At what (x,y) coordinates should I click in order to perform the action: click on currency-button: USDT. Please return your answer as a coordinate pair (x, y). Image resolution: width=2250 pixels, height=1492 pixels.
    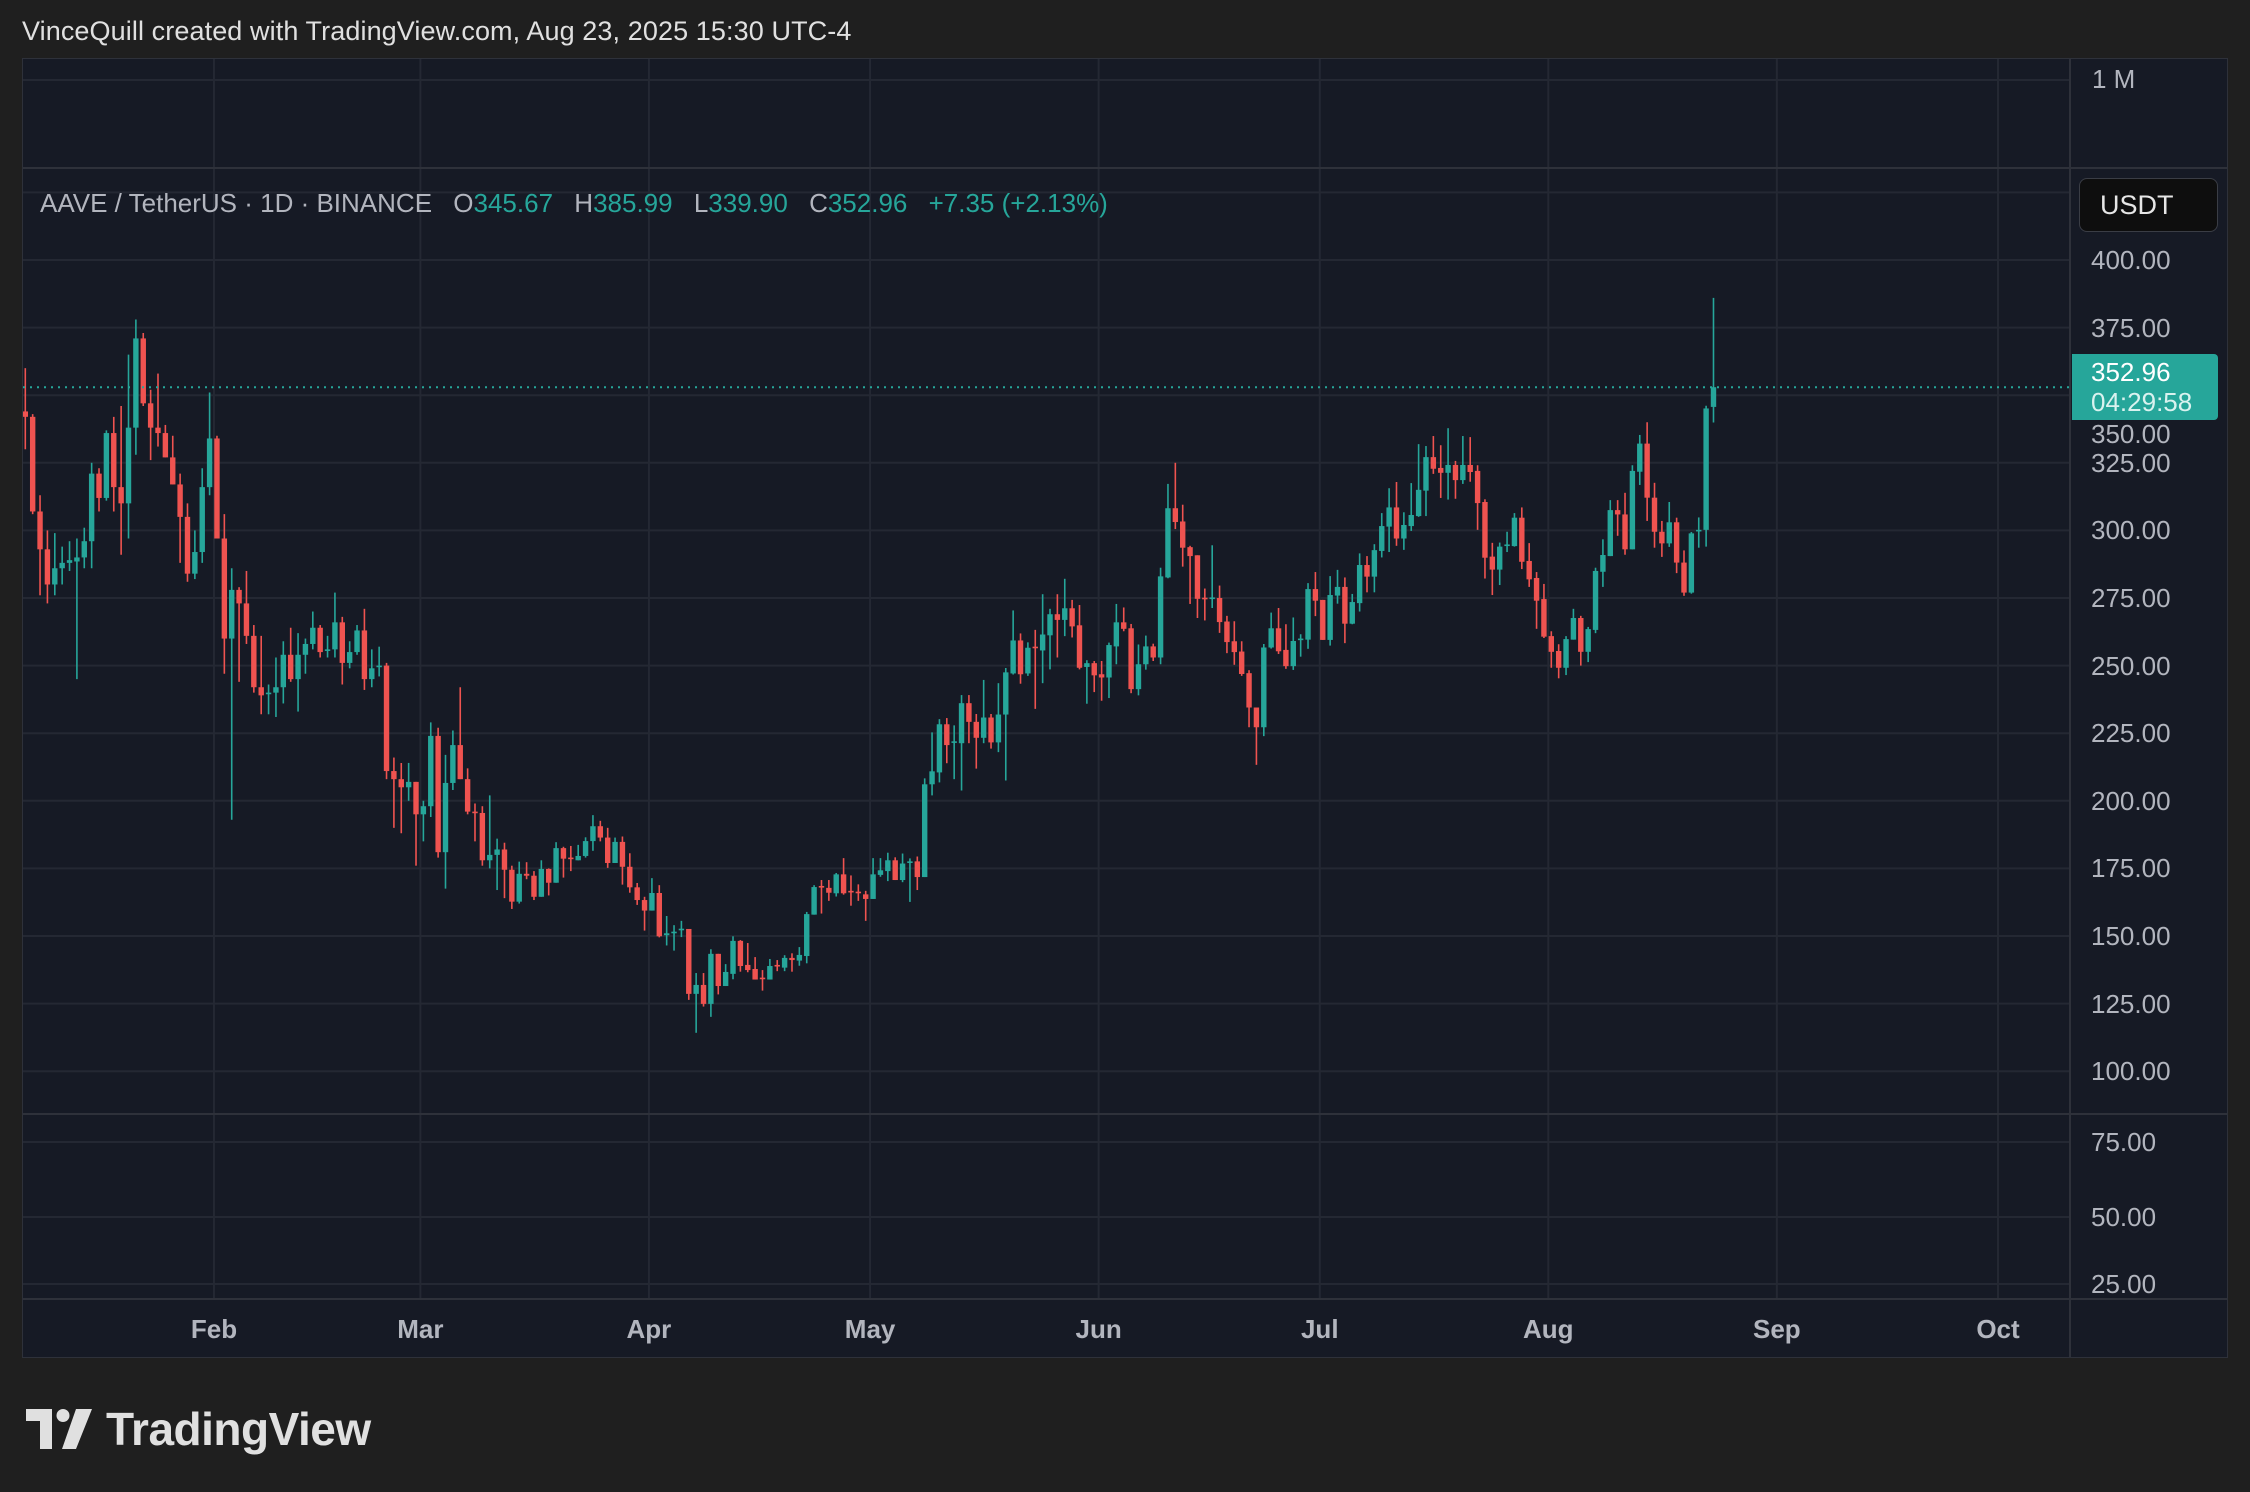
    Looking at the image, I should click on (2148, 205).